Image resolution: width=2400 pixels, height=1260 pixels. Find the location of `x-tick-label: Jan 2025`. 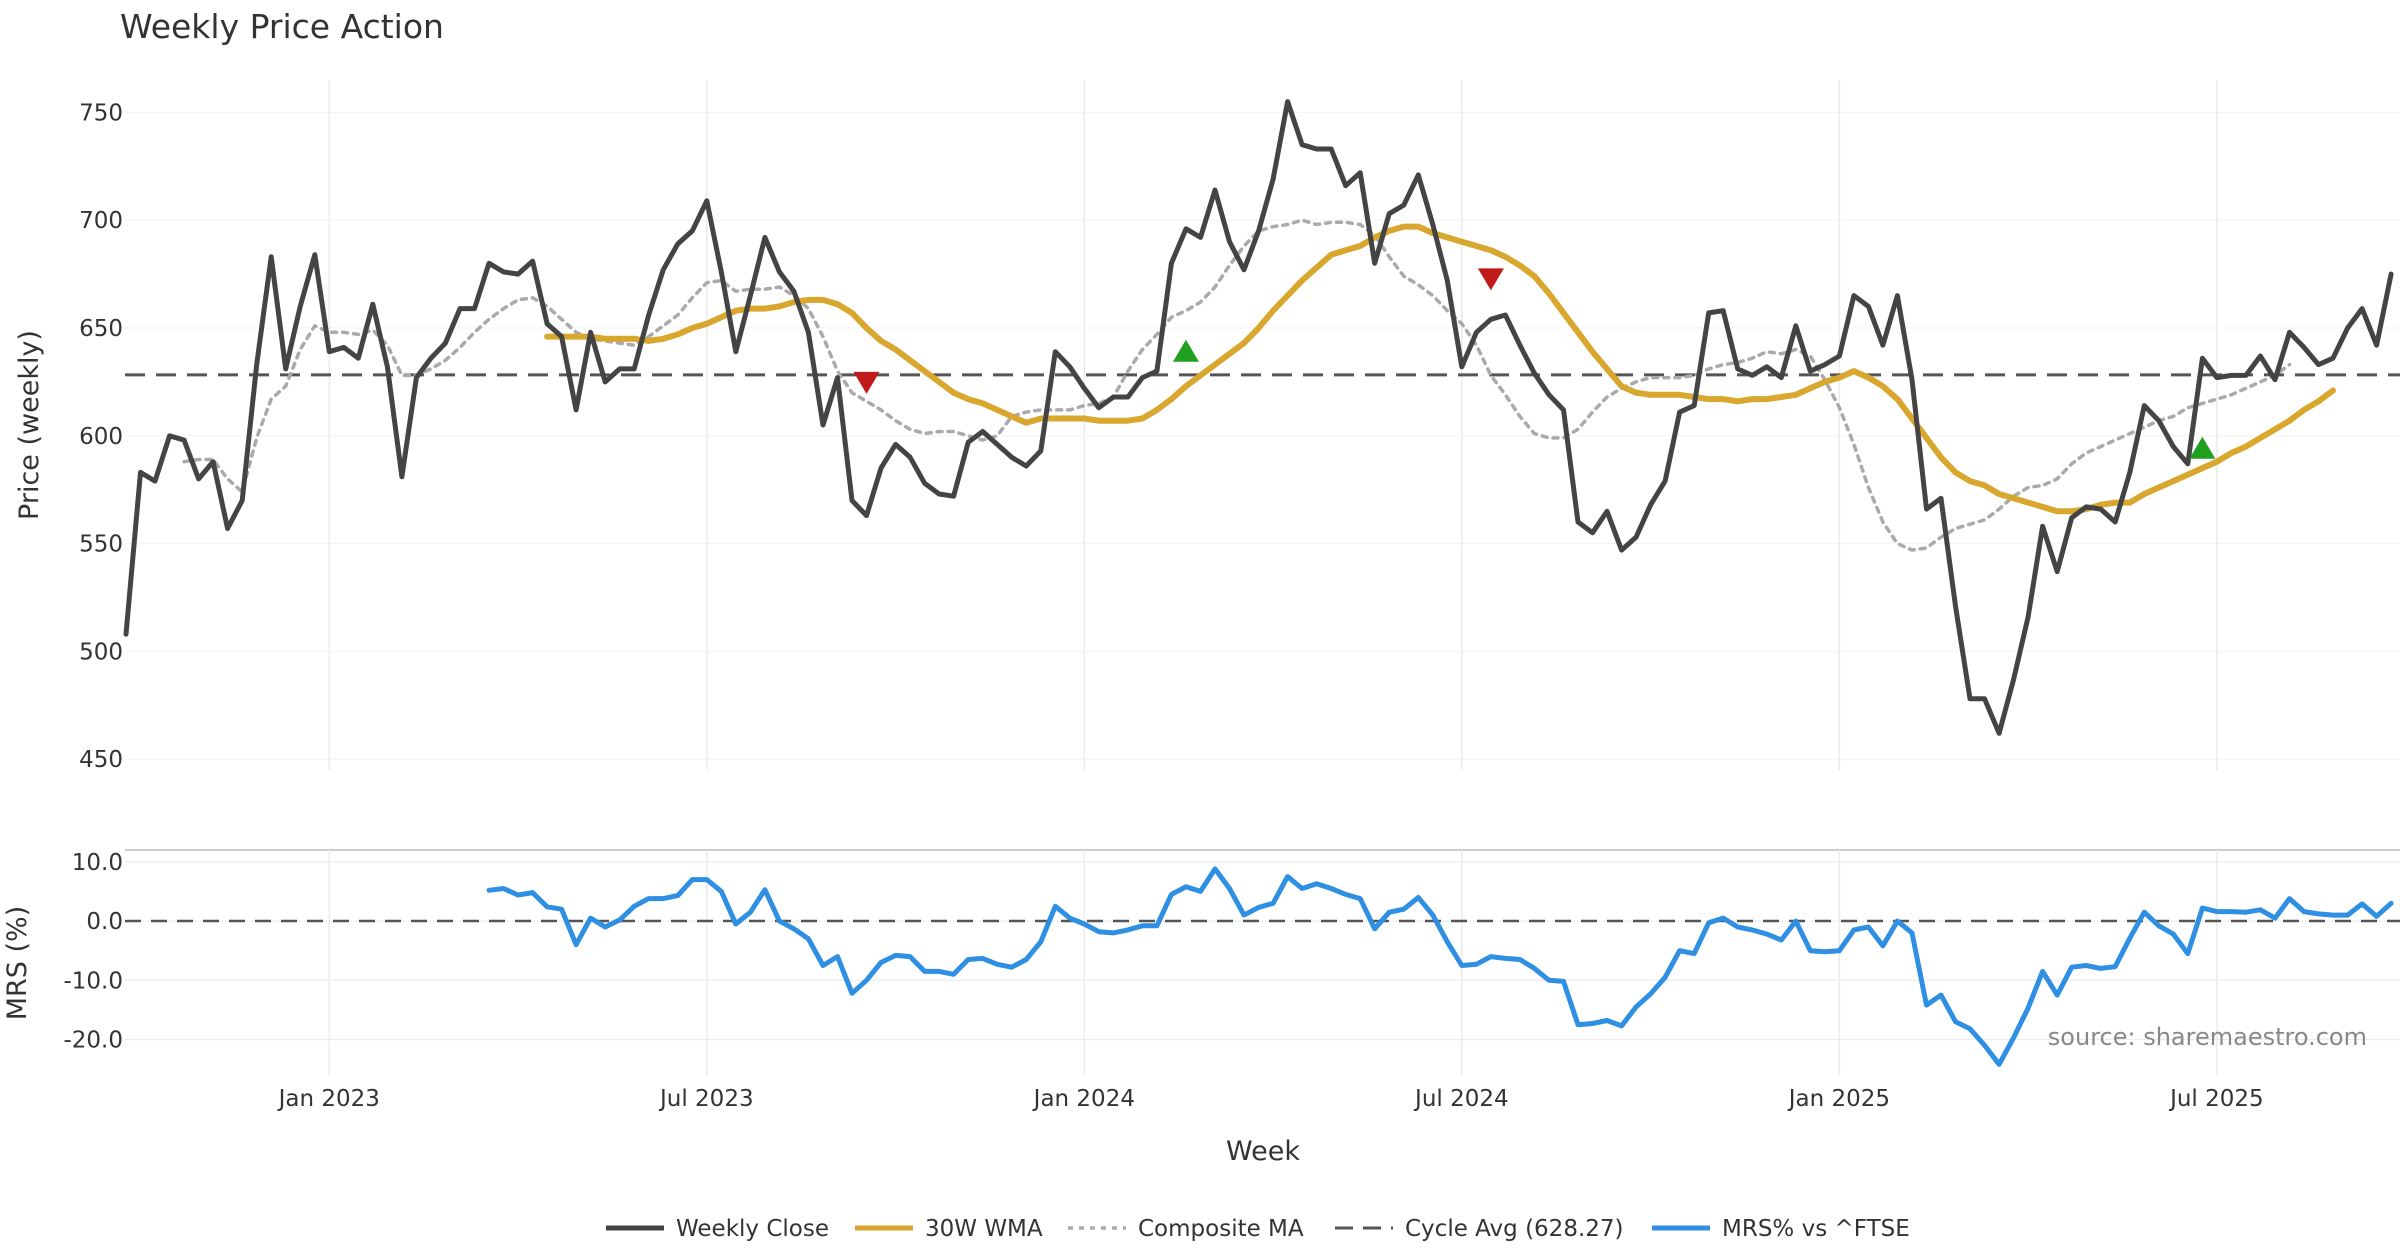

x-tick-label: Jan 2025 is located at coordinates (1838, 1099).